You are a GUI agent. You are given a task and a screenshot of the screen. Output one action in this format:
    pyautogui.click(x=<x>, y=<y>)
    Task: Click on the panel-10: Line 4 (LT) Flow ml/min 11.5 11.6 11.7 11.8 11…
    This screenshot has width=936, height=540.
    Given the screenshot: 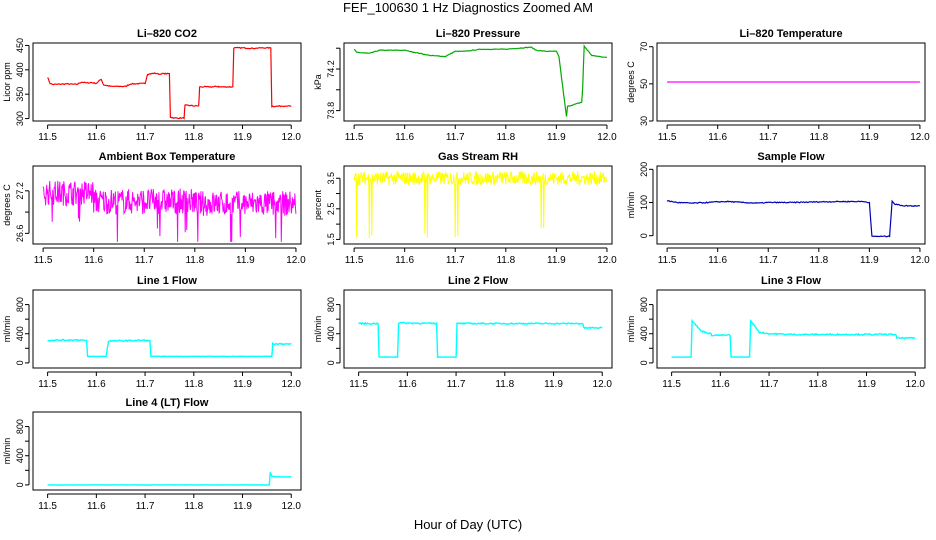 What is the action you would take?
    pyautogui.click(x=152, y=454)
    